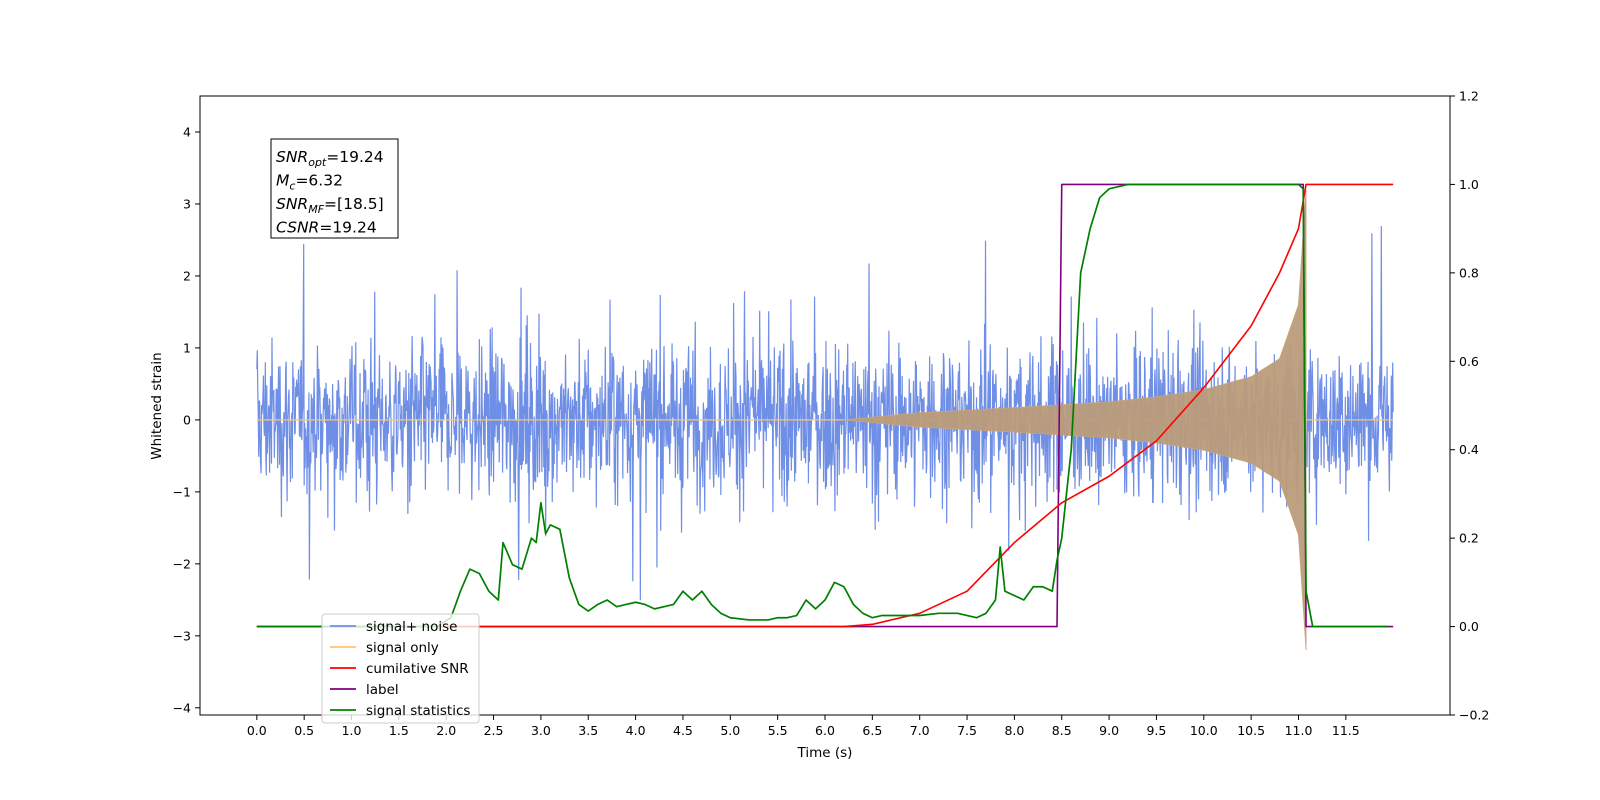  What do you see at coordinates (157, 405) in the screenshot?
I see `y-axis-label: Whitened strain` at bounding box center [157, 405].